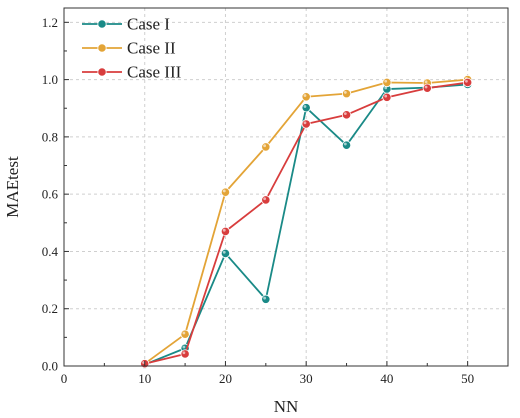 Image resolution: width=520 pixels, height=418 pixels. Describe the element at coordinates (225, 378) in the screenshot. I see `x-tick-label: 20` at that location.